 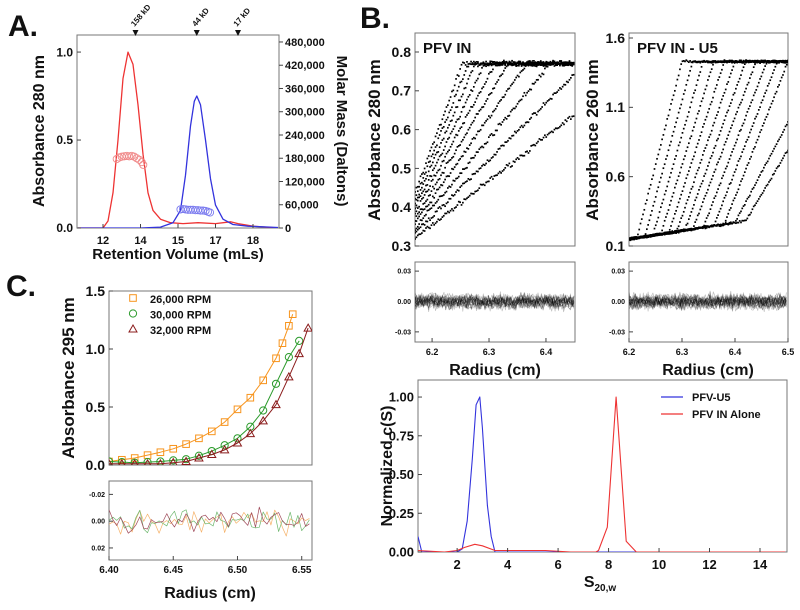 I want to click on plot-frame, so click(x=495, y=302).